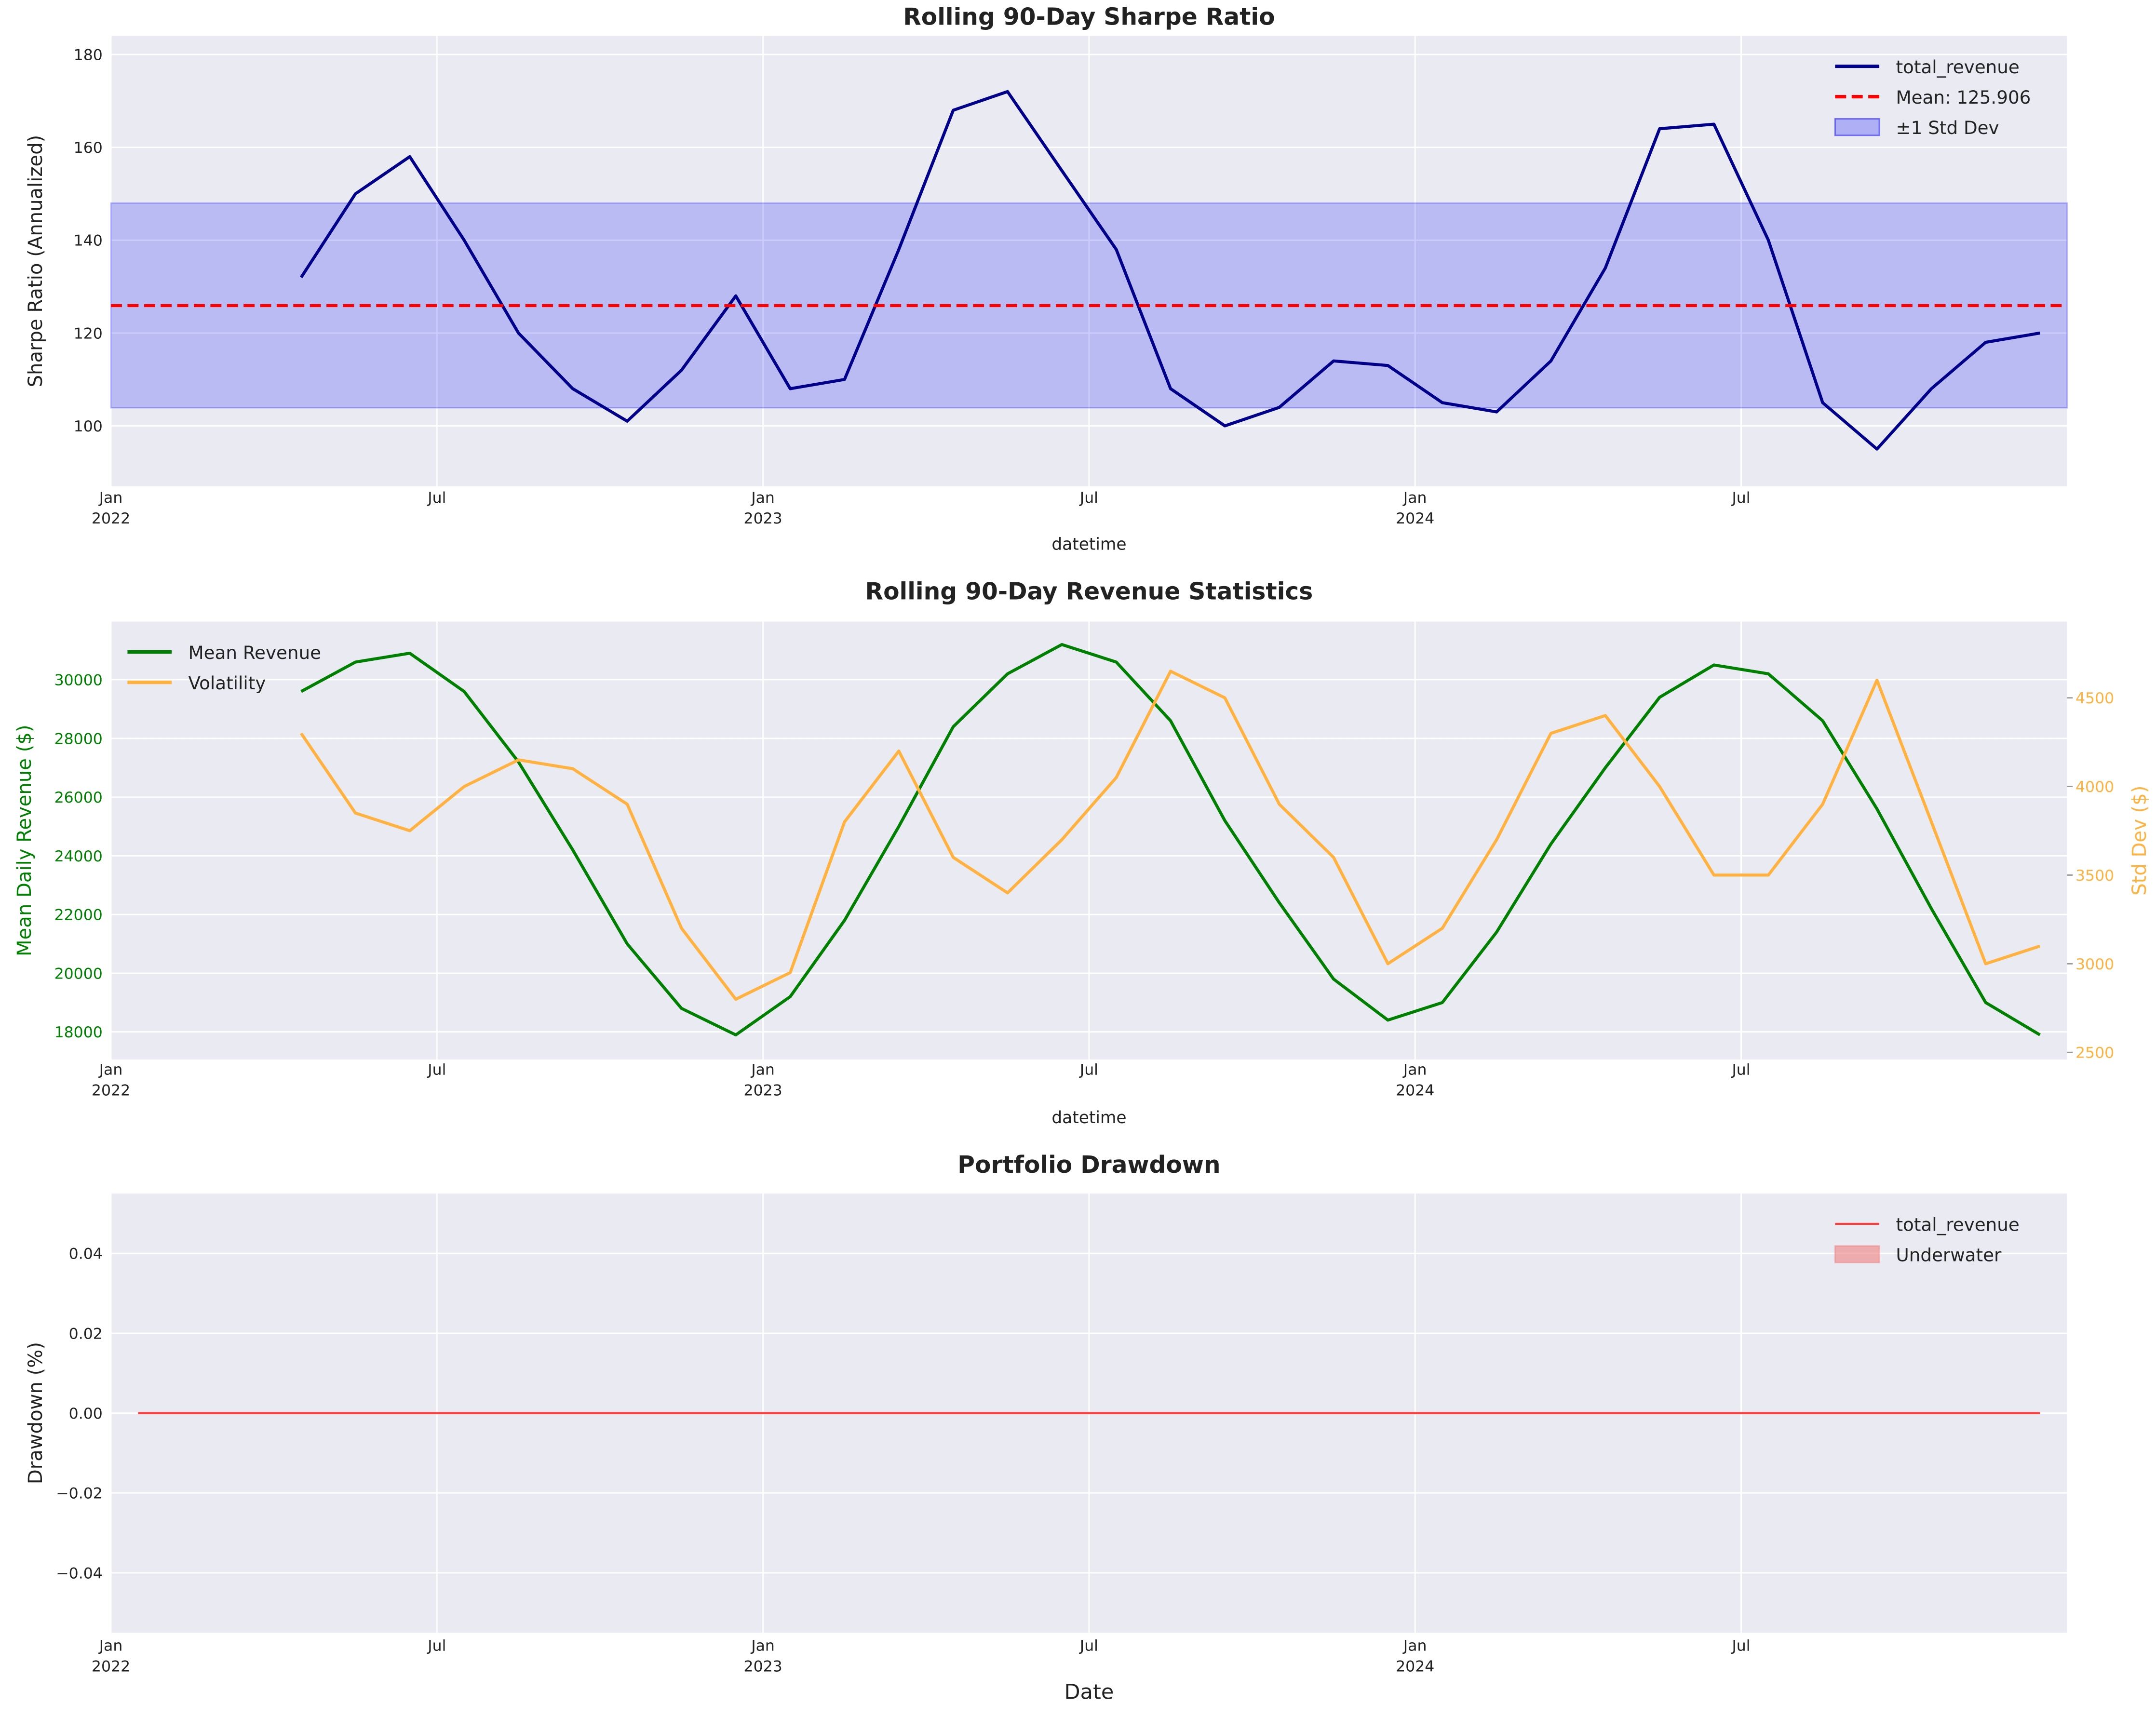 The height and width of the screenshot is (1717, 2156). Describe the element at coordinates (255, 653) in the screenshot. I see `legend-label: Mean Revenue` at that location.